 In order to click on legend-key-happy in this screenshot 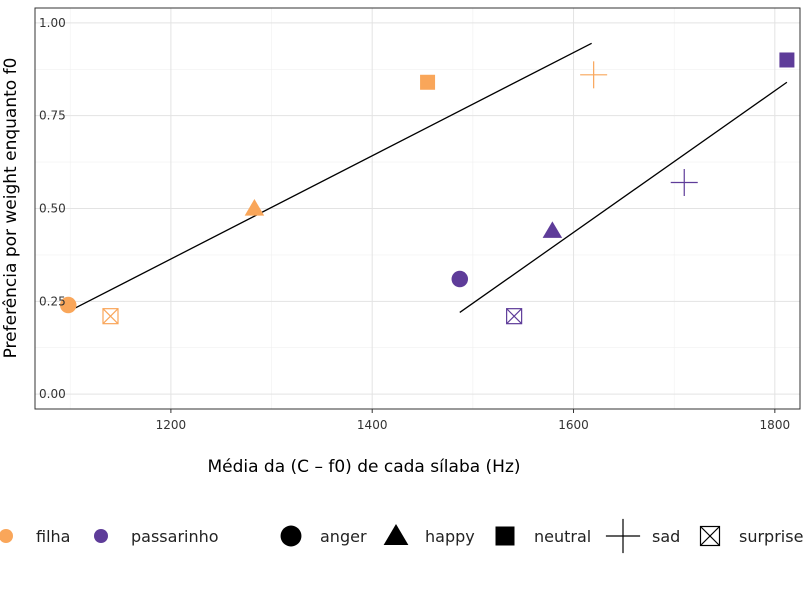, I will do `click(396, 534)`.